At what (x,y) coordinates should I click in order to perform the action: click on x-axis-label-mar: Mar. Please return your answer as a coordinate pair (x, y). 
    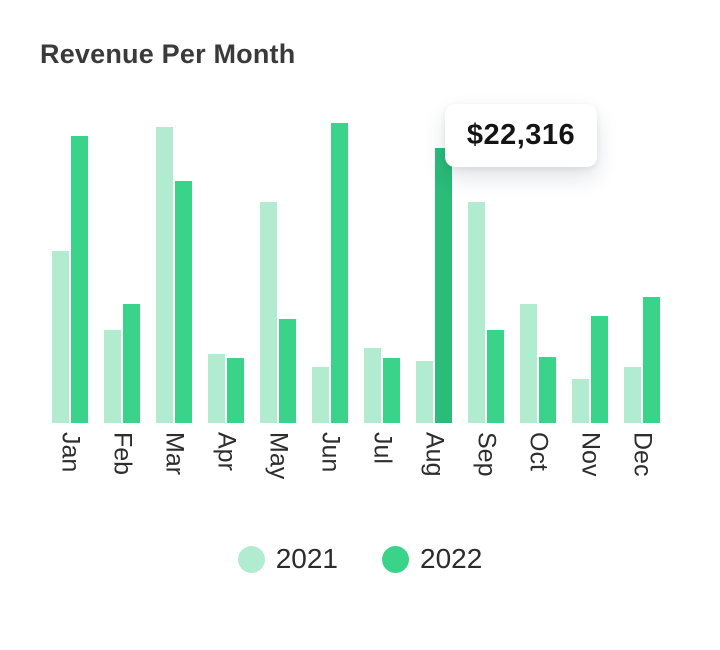
    Looking at the image, I should click on (174, 454).